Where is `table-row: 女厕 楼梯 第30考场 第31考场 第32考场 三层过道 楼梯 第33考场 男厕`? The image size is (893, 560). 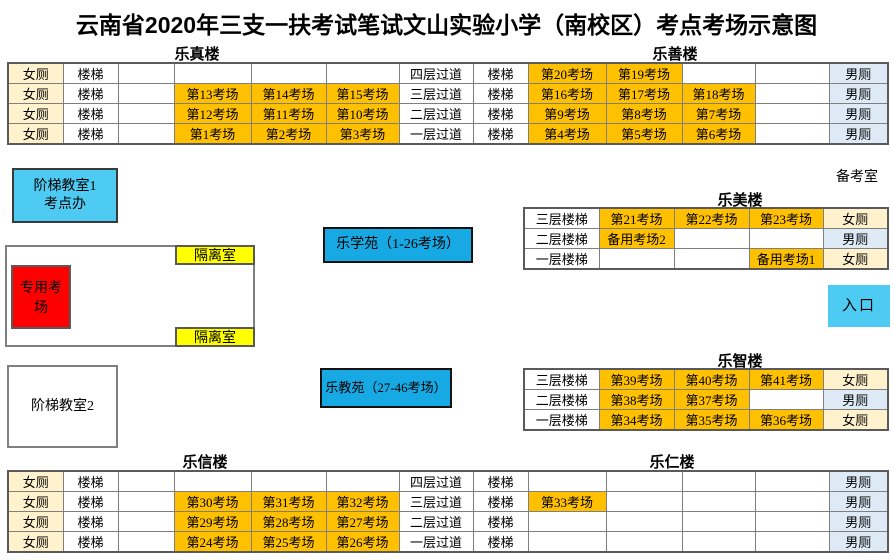 table-row: 女厕 楼梯 第30考场 第31考场 第32考场 三层过道 楼梯 第33考场 男厕 is located at coordinates (448, 501).